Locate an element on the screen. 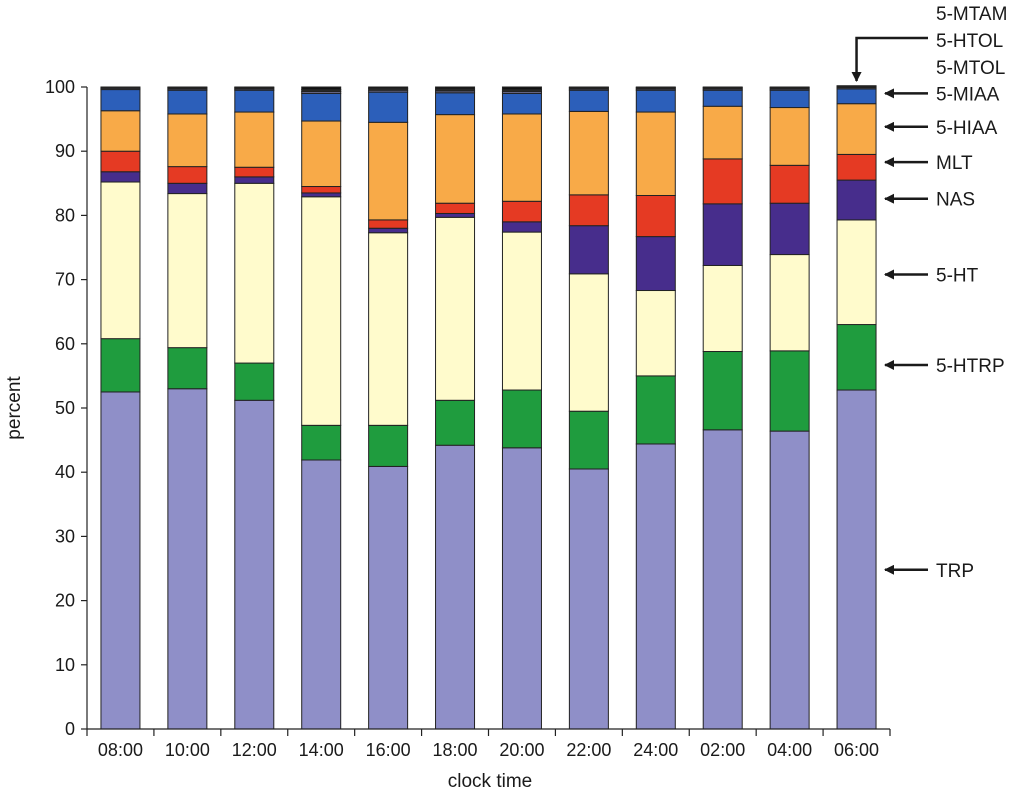  legend-arrow-top-group is located at coordinates (889, 59).